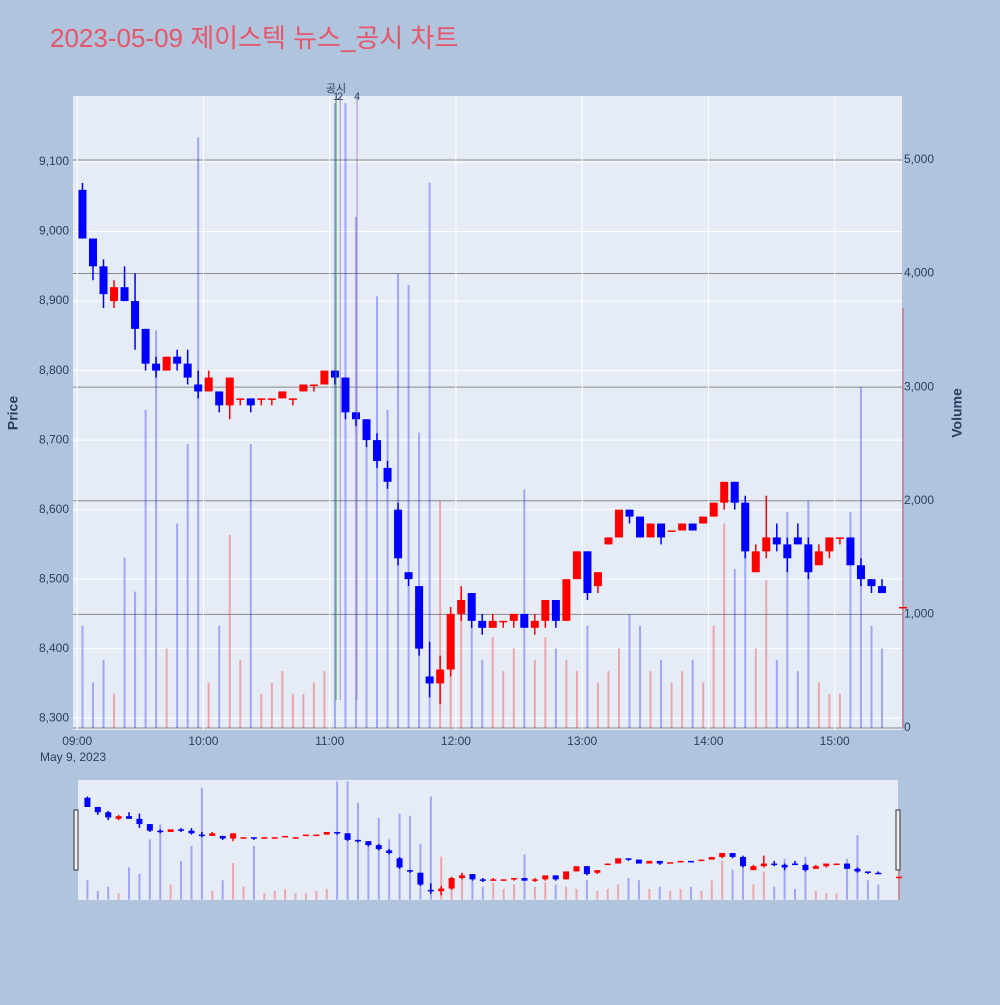 The image size is (1000, 1005). I want to click on y-tick-label: 8,300, so click(54, 717).